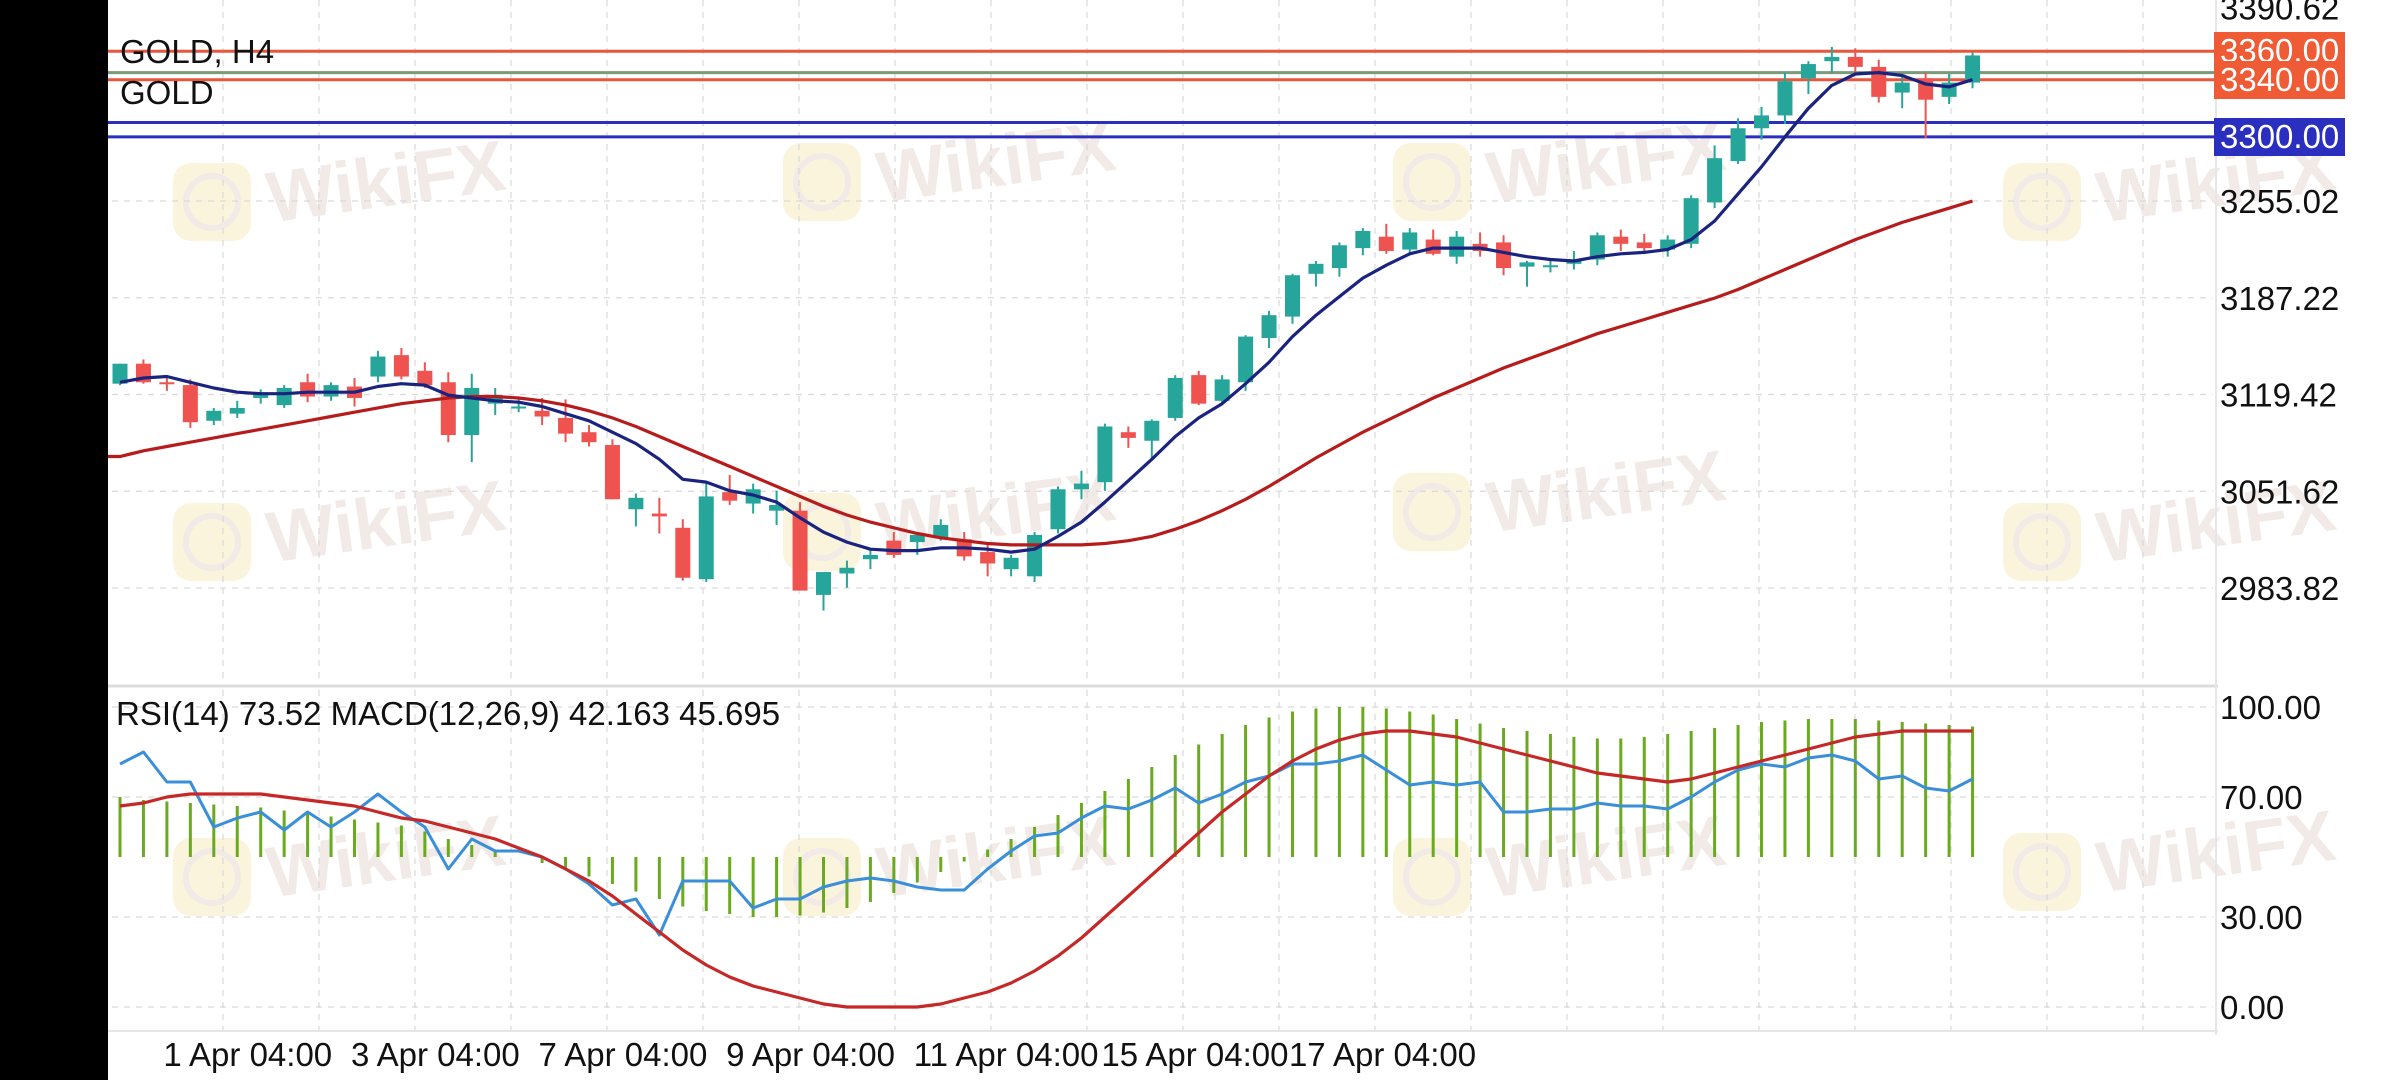 The height and width of the screenshot is (1080, 2400). What do you see at coordinates (247, 1054) in the screenshot?
I see `time-axis-tick-label: 1 Apr 04:00` at bounding box center [247, 1054].